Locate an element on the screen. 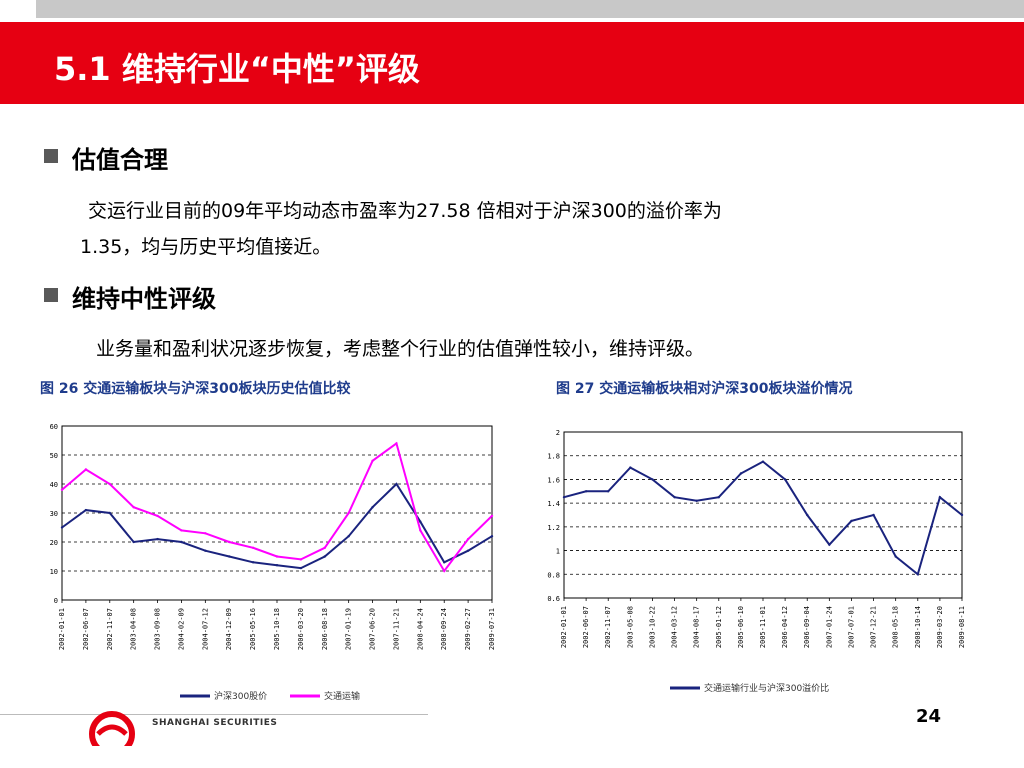 This screenshot has width=1024, height=768. x-tick-label: 2008-04-24 is located at coordinates (420, 629).